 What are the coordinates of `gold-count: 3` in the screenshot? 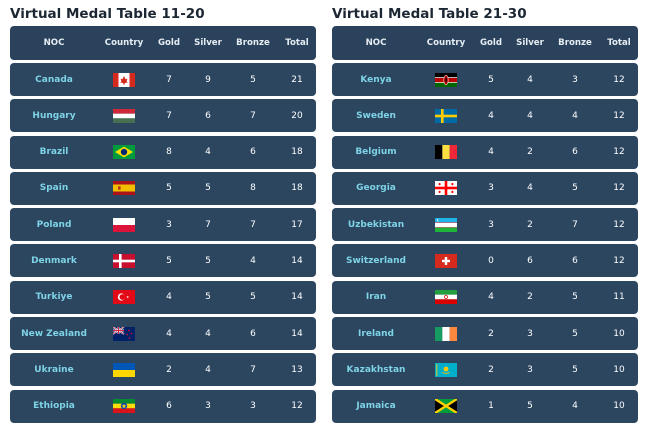 It's located at (169, 224).